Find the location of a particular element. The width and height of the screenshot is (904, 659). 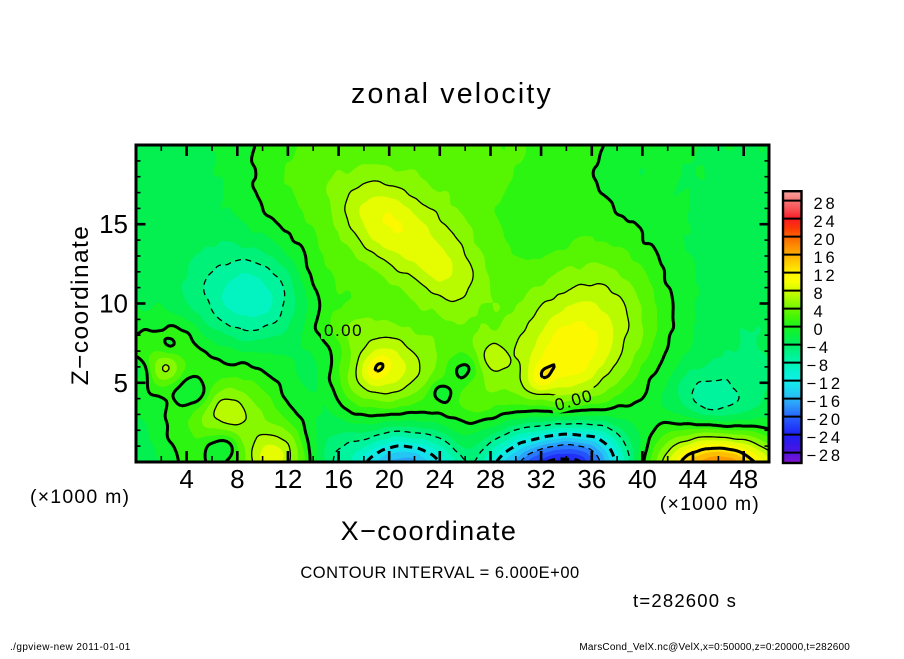

svg-text: ./gpview-new 2011-01-01 is located at coordinates (70, 647).